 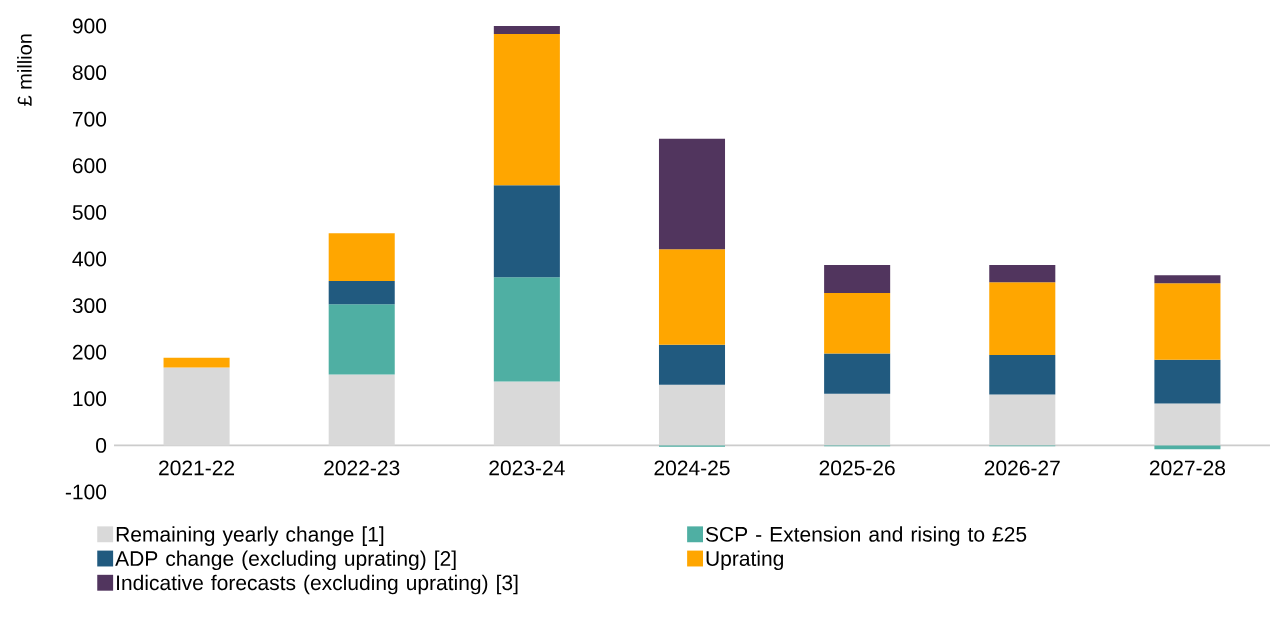 I want to click on y-tick-label: 700, so click(x=89, y=119).